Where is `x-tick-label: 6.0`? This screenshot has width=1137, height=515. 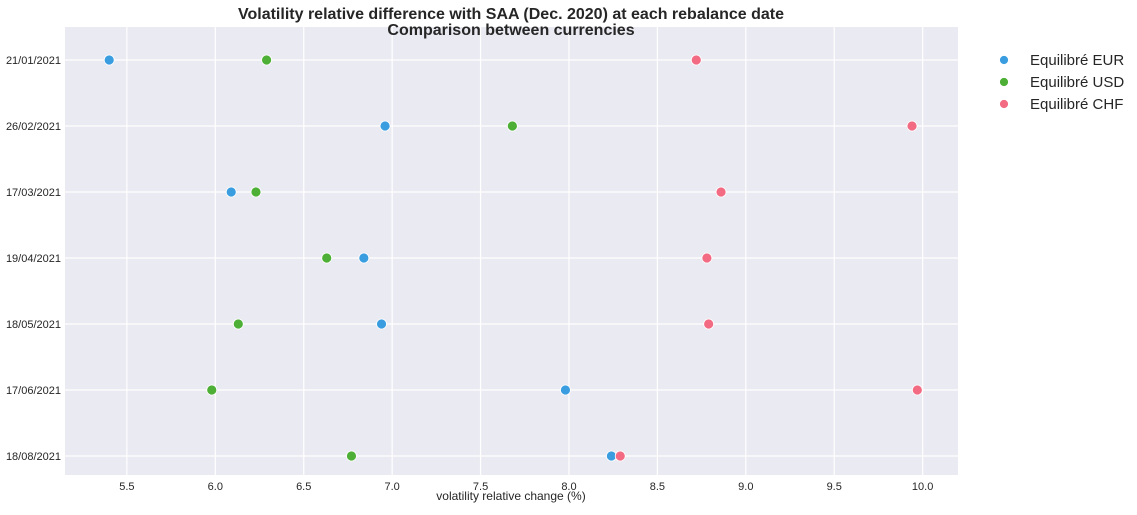
x-tick-label: 6.0 is located at coordinates (215, 487).